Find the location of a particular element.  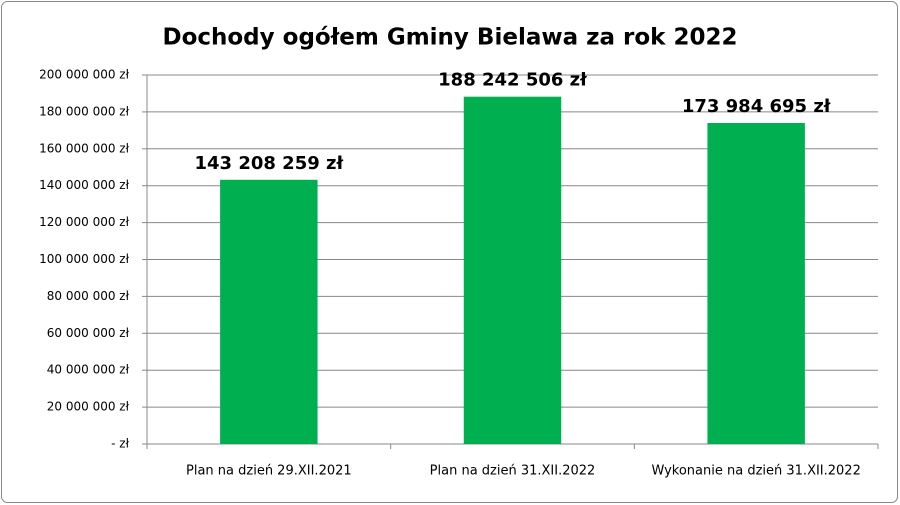

y-tick-label: 180 000 000 zł is located at coordinates (84, 111).